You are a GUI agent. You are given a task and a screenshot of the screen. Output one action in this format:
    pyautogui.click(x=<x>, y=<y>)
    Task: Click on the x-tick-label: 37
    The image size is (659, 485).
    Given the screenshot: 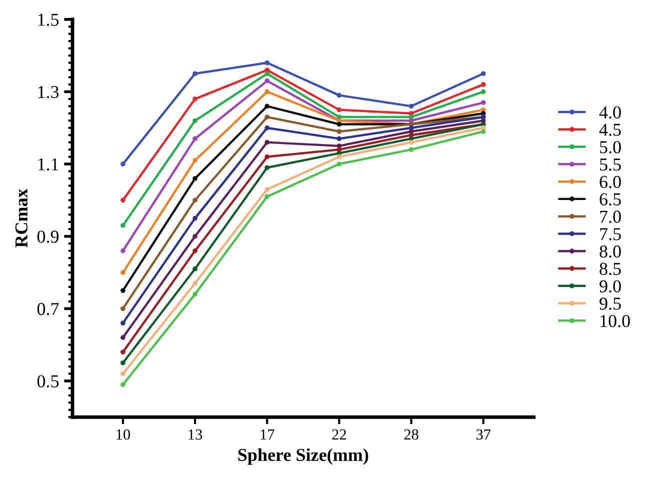 What is the action you would take?
    pyautogui.click(x=483, y=434)
    